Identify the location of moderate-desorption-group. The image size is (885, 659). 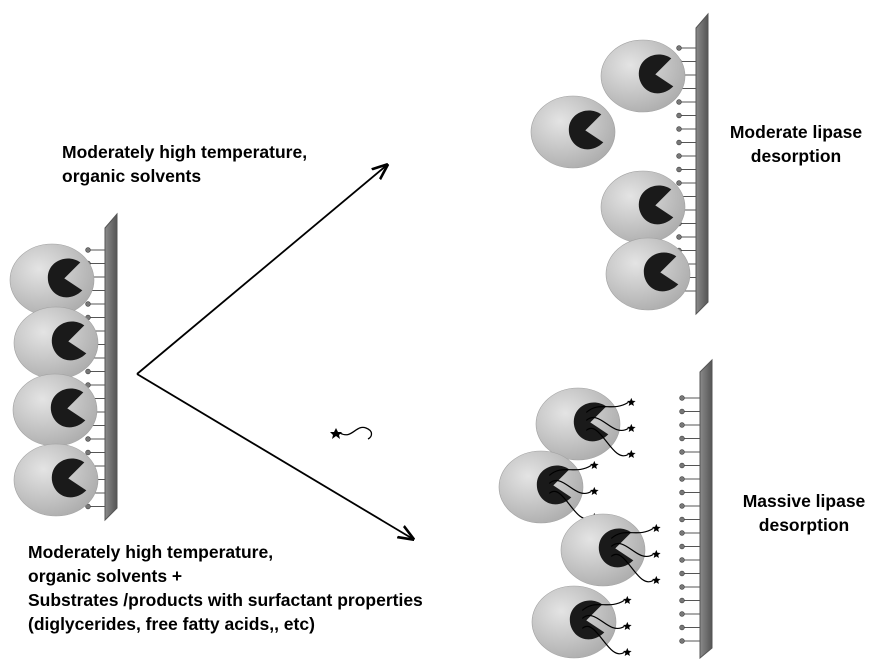
(619, 164).